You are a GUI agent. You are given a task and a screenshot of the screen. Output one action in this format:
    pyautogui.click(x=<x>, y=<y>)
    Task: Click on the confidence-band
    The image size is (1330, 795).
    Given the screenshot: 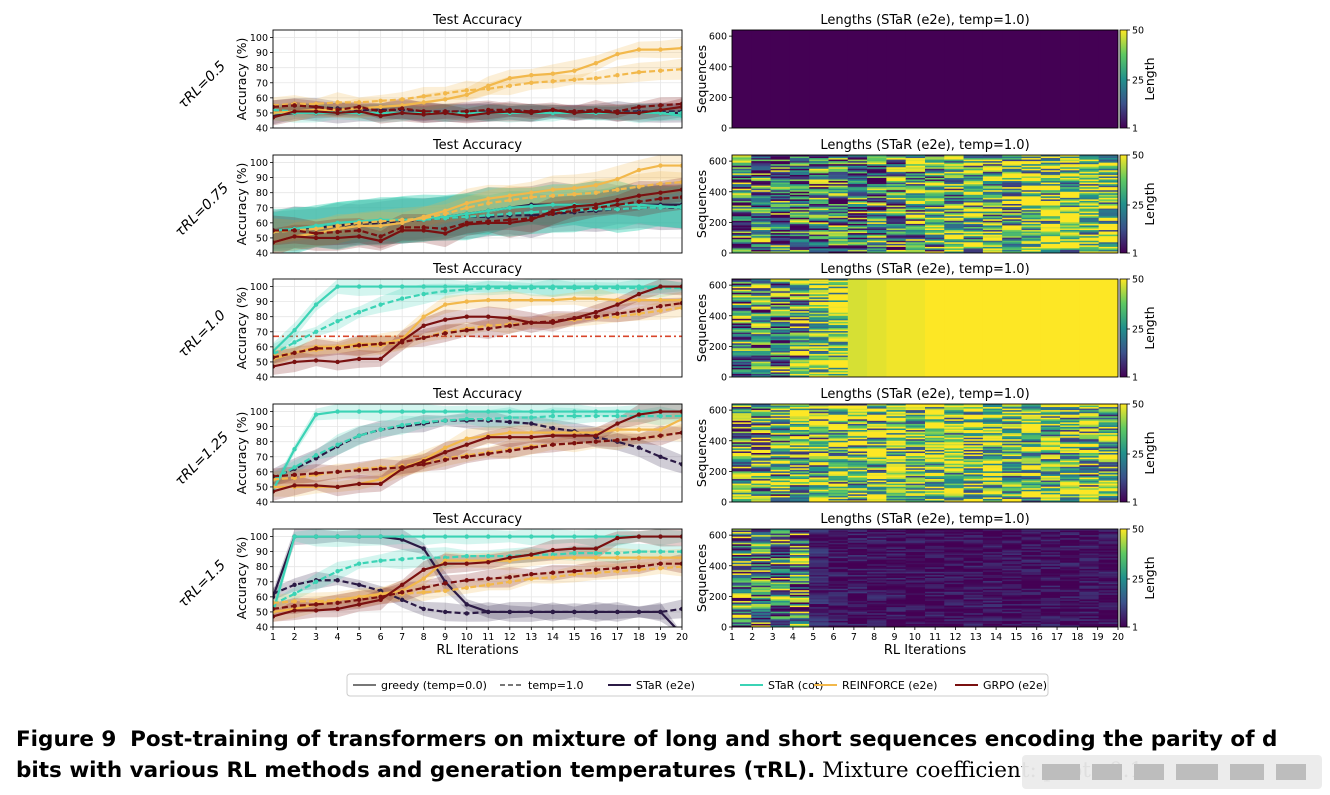 What is the action you would take?
    pyautogui.click(x=477, y=576)
    